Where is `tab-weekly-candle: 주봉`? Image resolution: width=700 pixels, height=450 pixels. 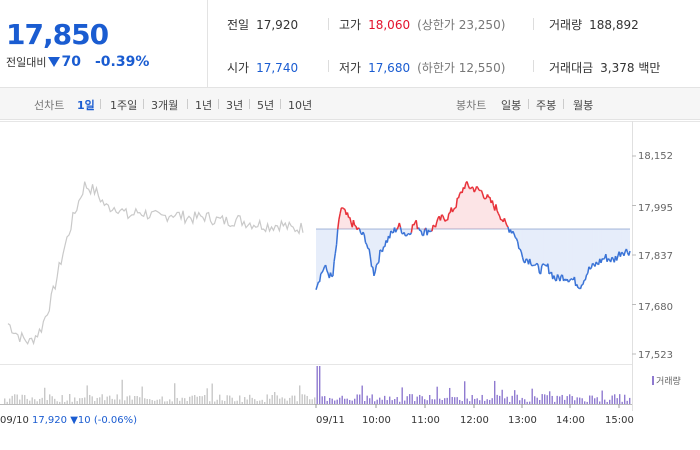 tab-weekly-candle: 주봉 is located at coordinates (546, 105).